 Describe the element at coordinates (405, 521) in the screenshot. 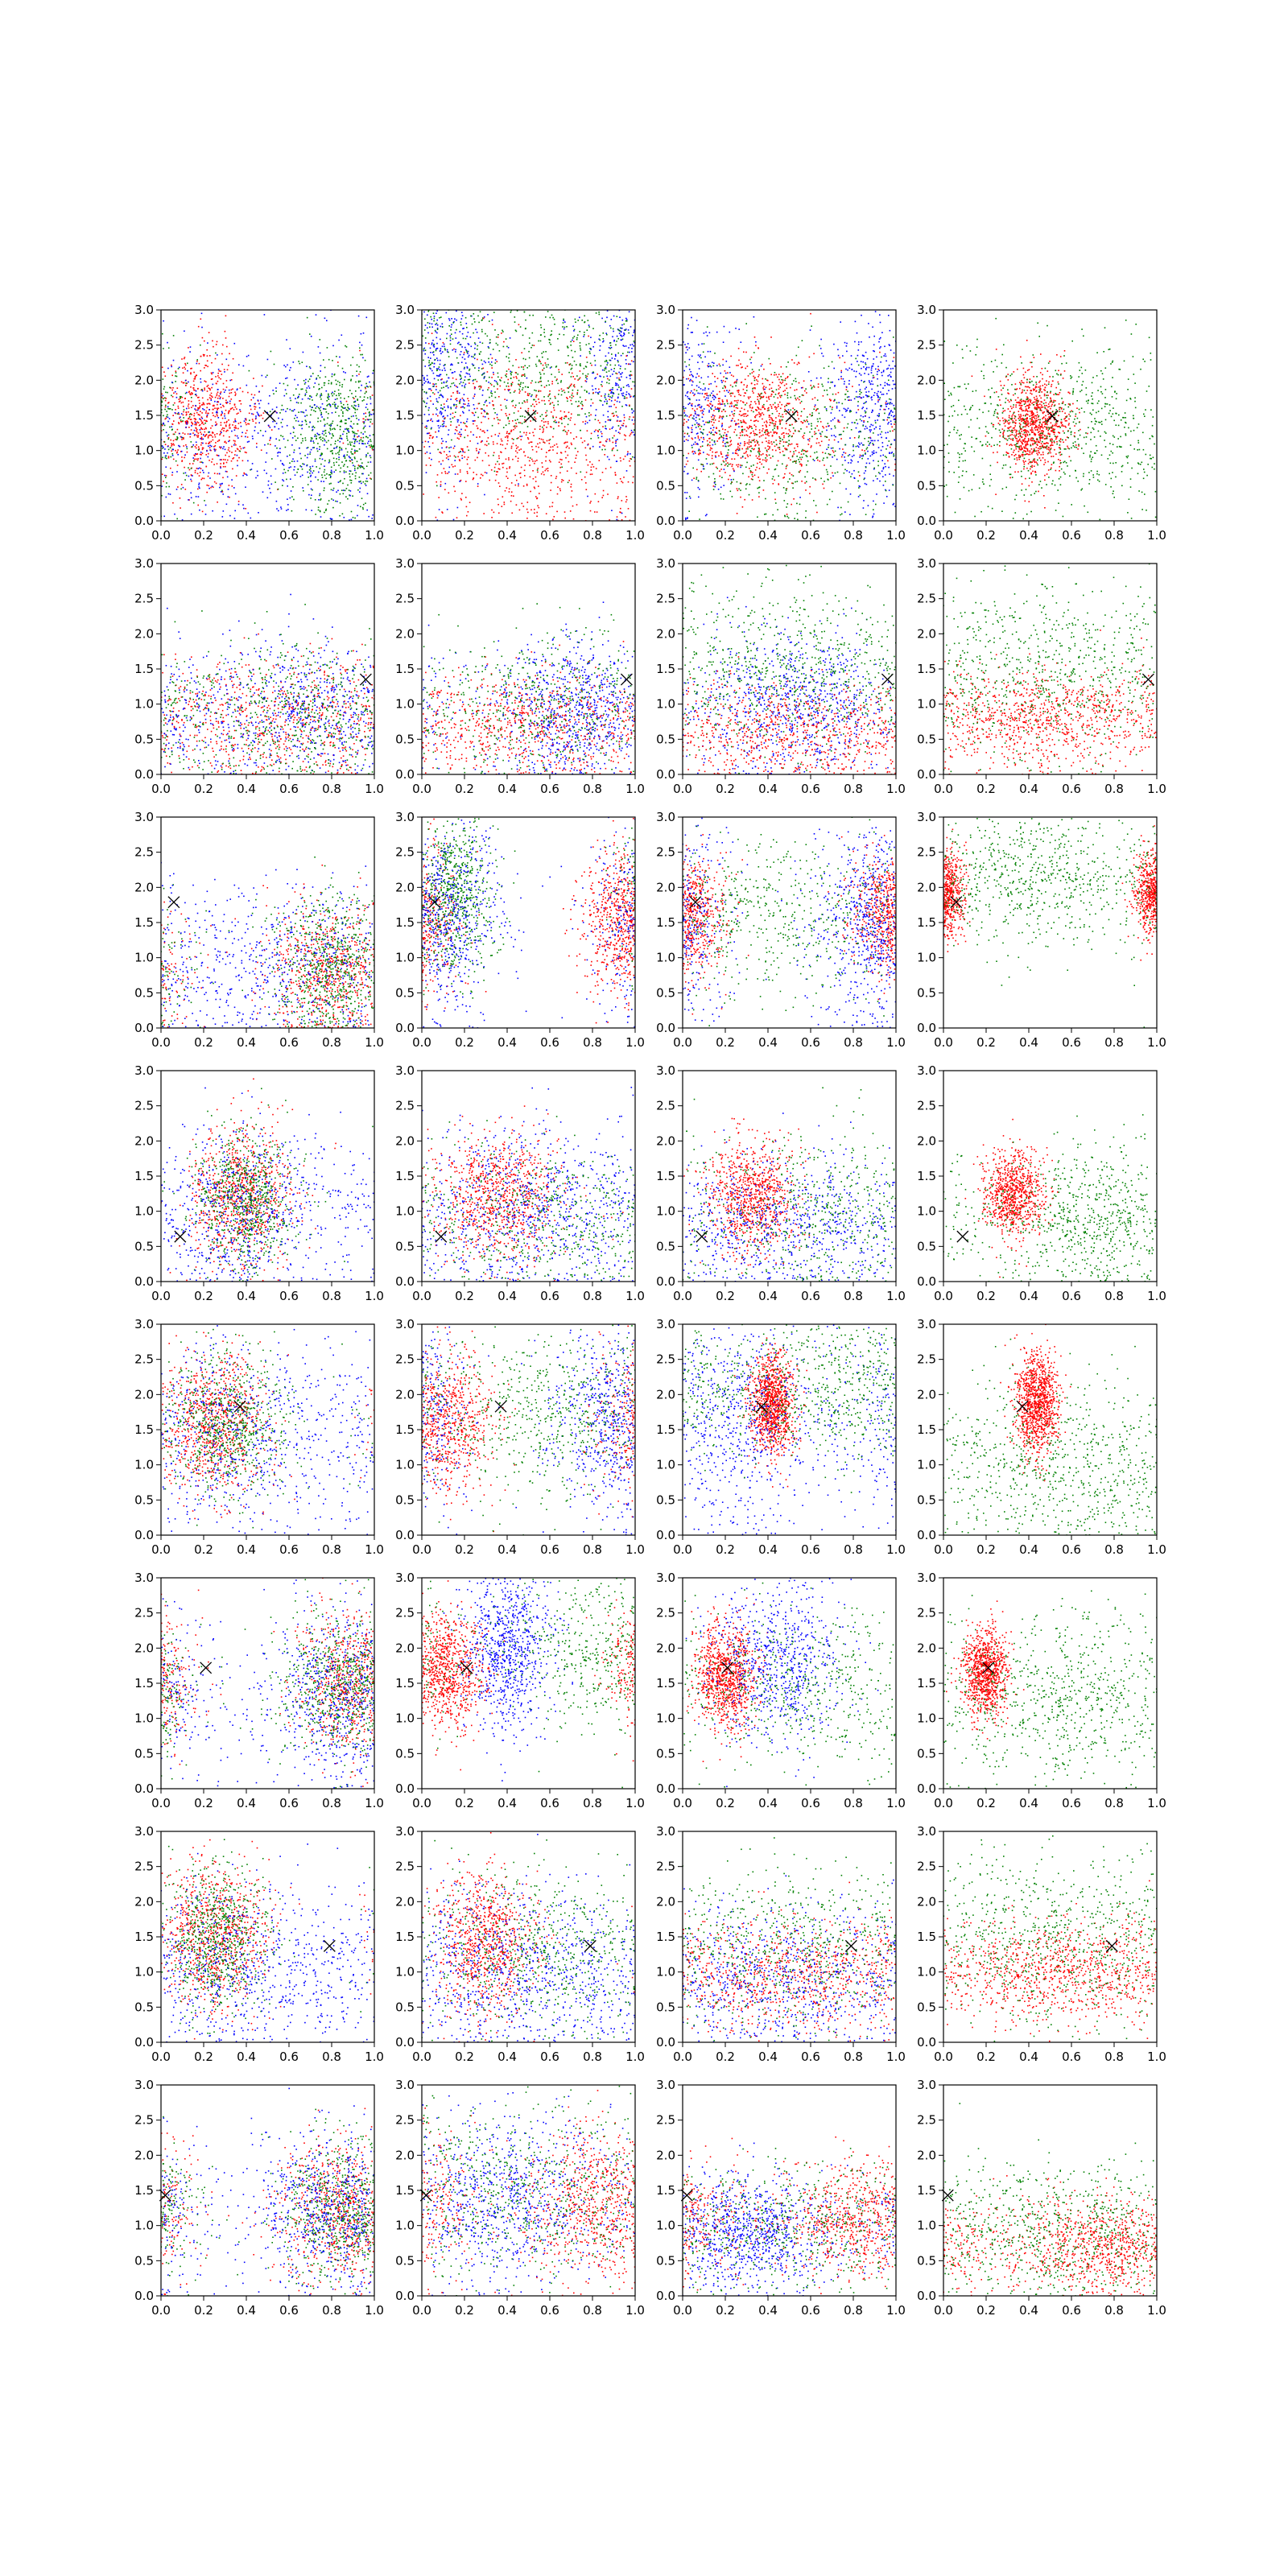

I see `y-tick-label: 0.0` at that location.